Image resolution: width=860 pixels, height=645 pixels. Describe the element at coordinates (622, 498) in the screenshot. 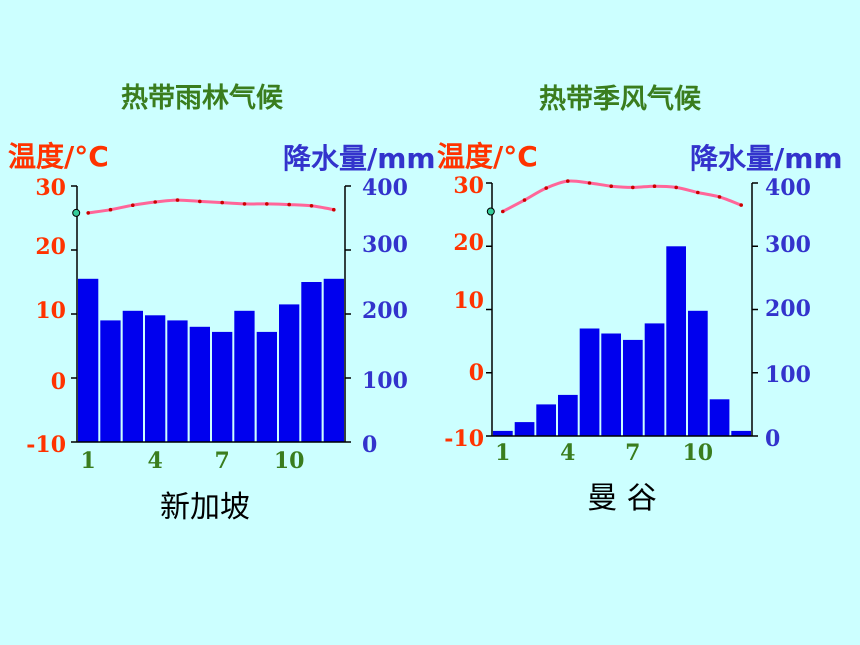

I see `city-label: 曼 谷` at that location.